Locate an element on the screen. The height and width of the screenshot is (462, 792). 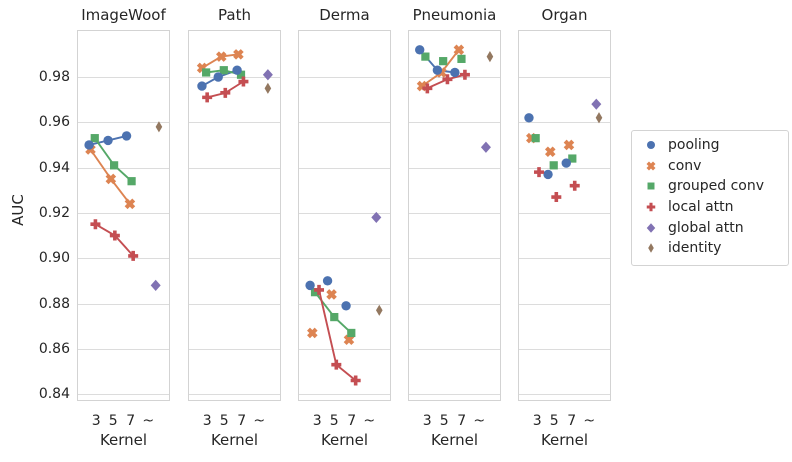
panel-title-organ: Organ is located at coordinates (564, 15).